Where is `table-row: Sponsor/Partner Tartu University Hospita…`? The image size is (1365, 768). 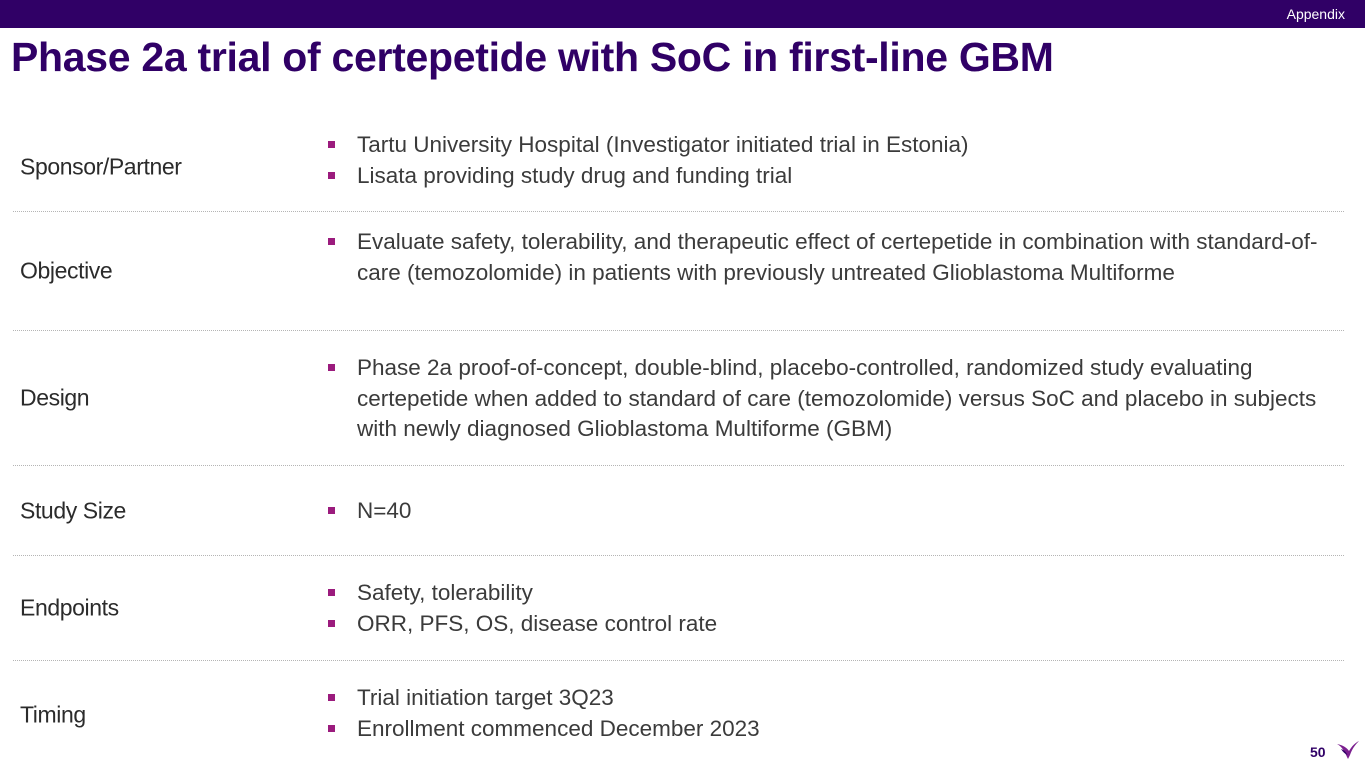
table-row: Sponsor/Partner Tartu University Hospita… is located at coordinates (678, 167).